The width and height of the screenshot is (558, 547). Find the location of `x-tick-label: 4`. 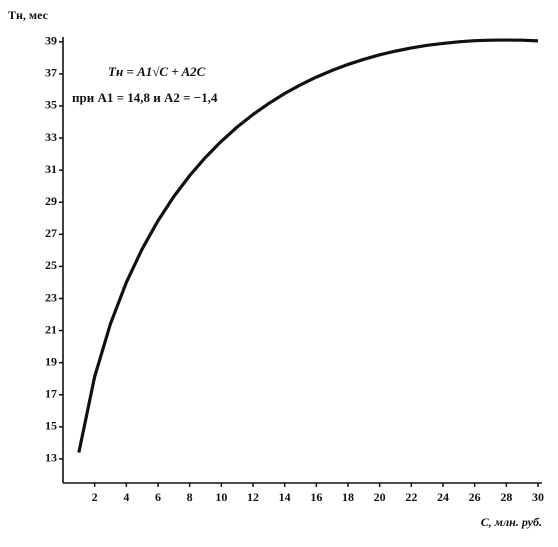

x-tick-label: 4 is located at coordinates (126, 497).